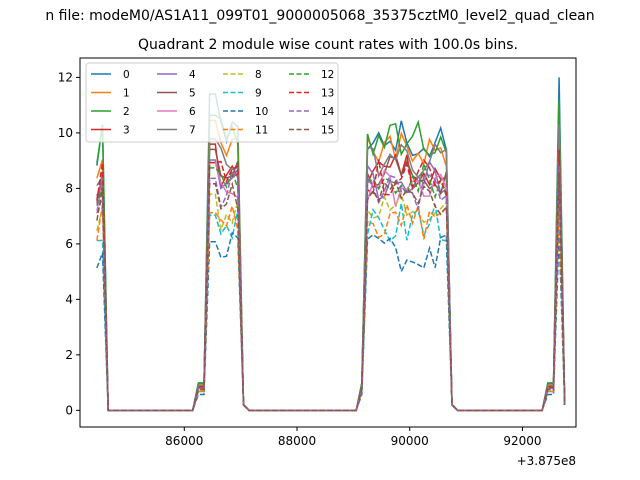 The height and width of the screenshot is (480, 640). Describe the element at coordinates (261, 131) in the screenshot. I see `legend-label-11: 11` at that location.